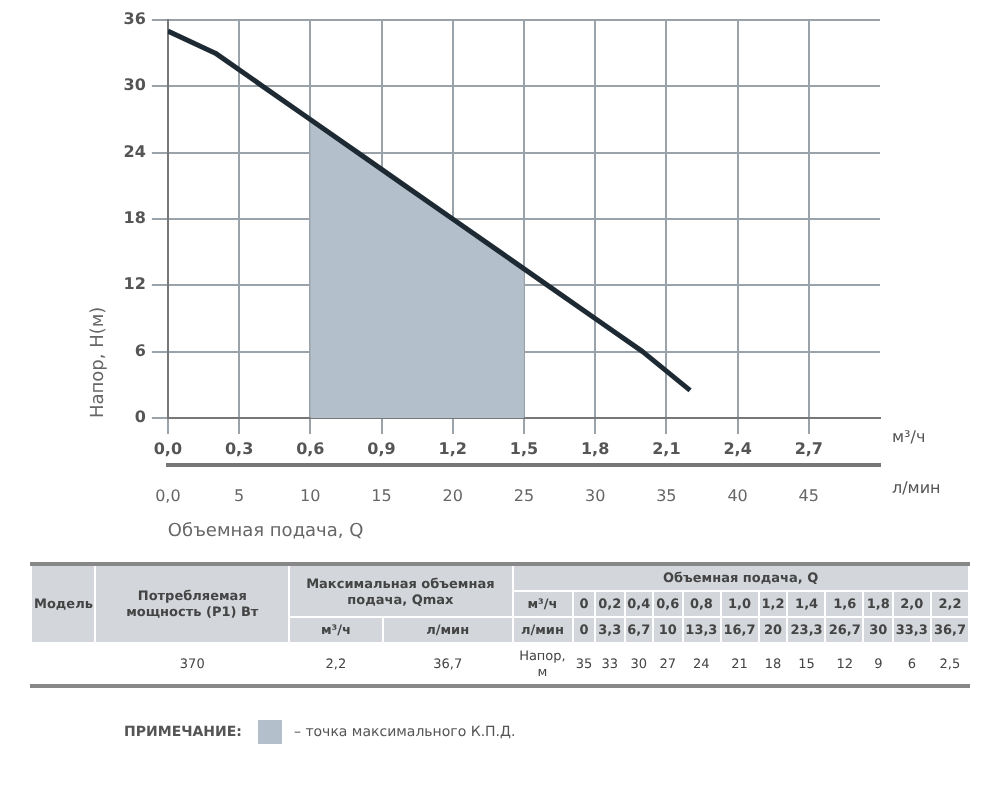 This screenshot has width=1000, height=800. I want to click on x2-tick-label: 10, so click(310, 495).